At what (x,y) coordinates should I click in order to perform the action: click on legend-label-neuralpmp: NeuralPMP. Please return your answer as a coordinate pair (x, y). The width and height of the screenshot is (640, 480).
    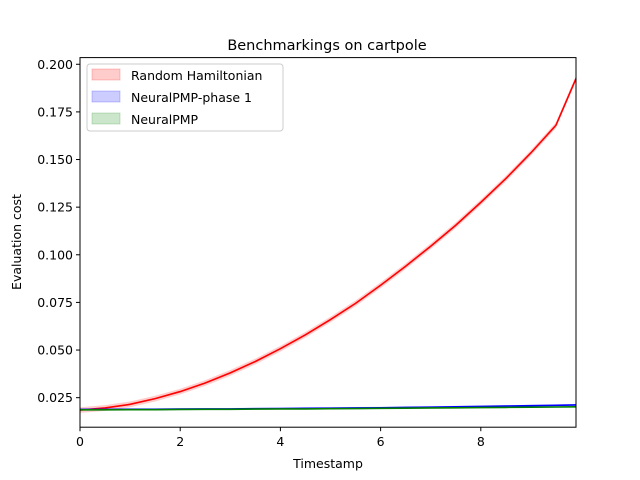
    Looking at the image, I should click on (165, 119).